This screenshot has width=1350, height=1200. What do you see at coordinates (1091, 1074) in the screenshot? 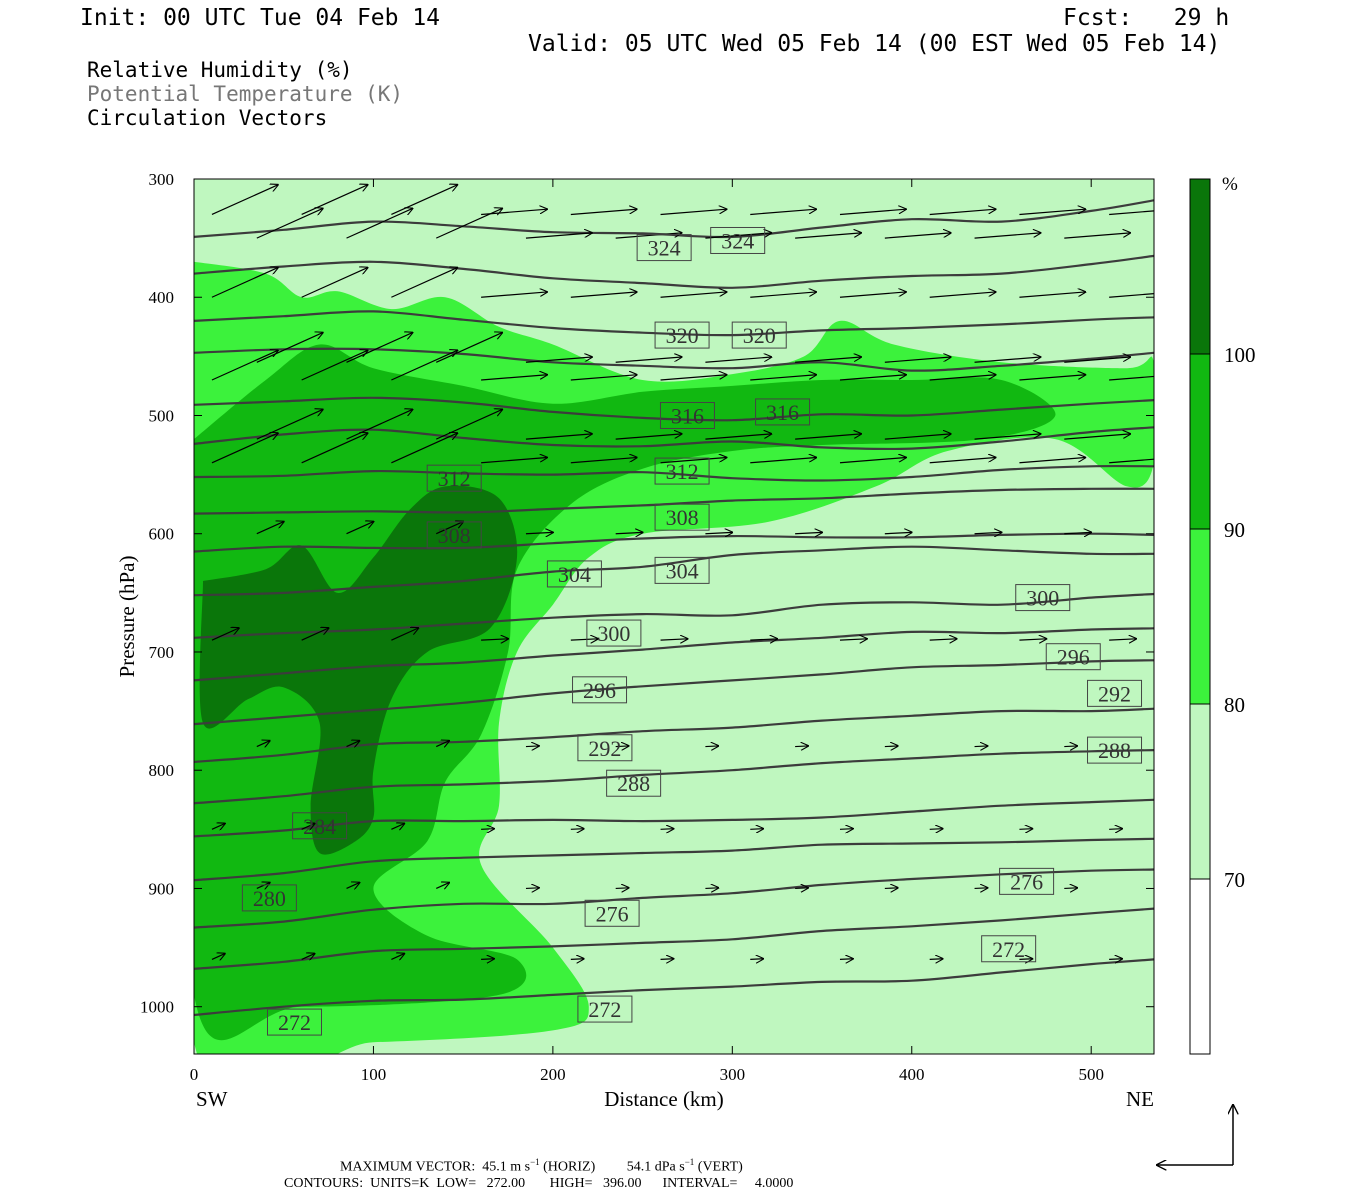
I see `x-tick-label: 500` at bounding box center [1091, 1074].